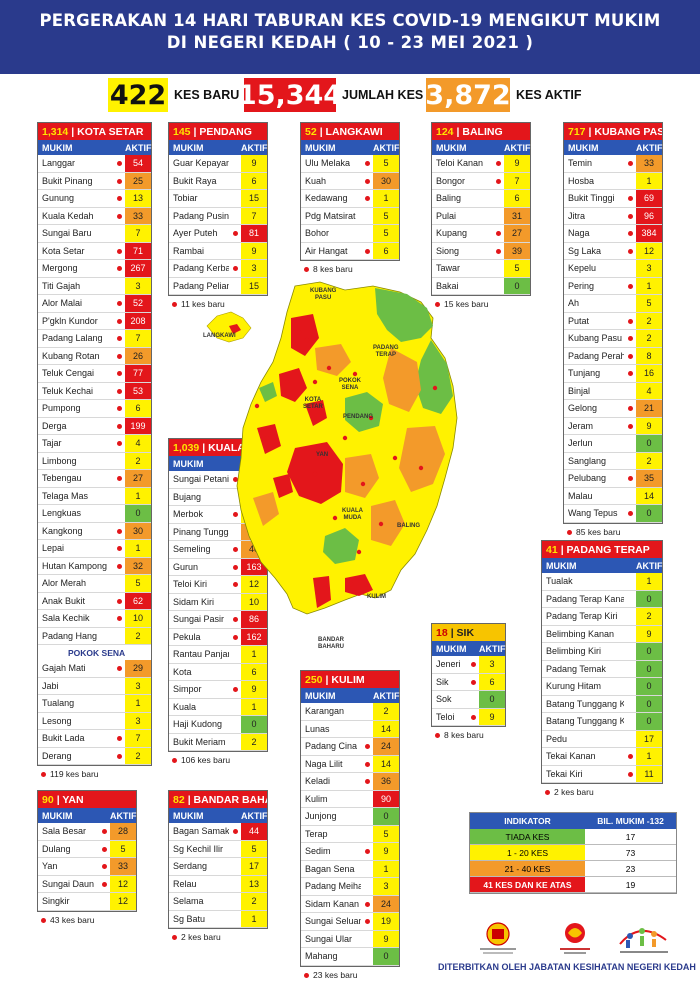 The height and width of the screenshot is (991, 700). Describe the element at coordinates (587, 478) in the screenshot. I see `mukim-name: Pelubang` at that location.